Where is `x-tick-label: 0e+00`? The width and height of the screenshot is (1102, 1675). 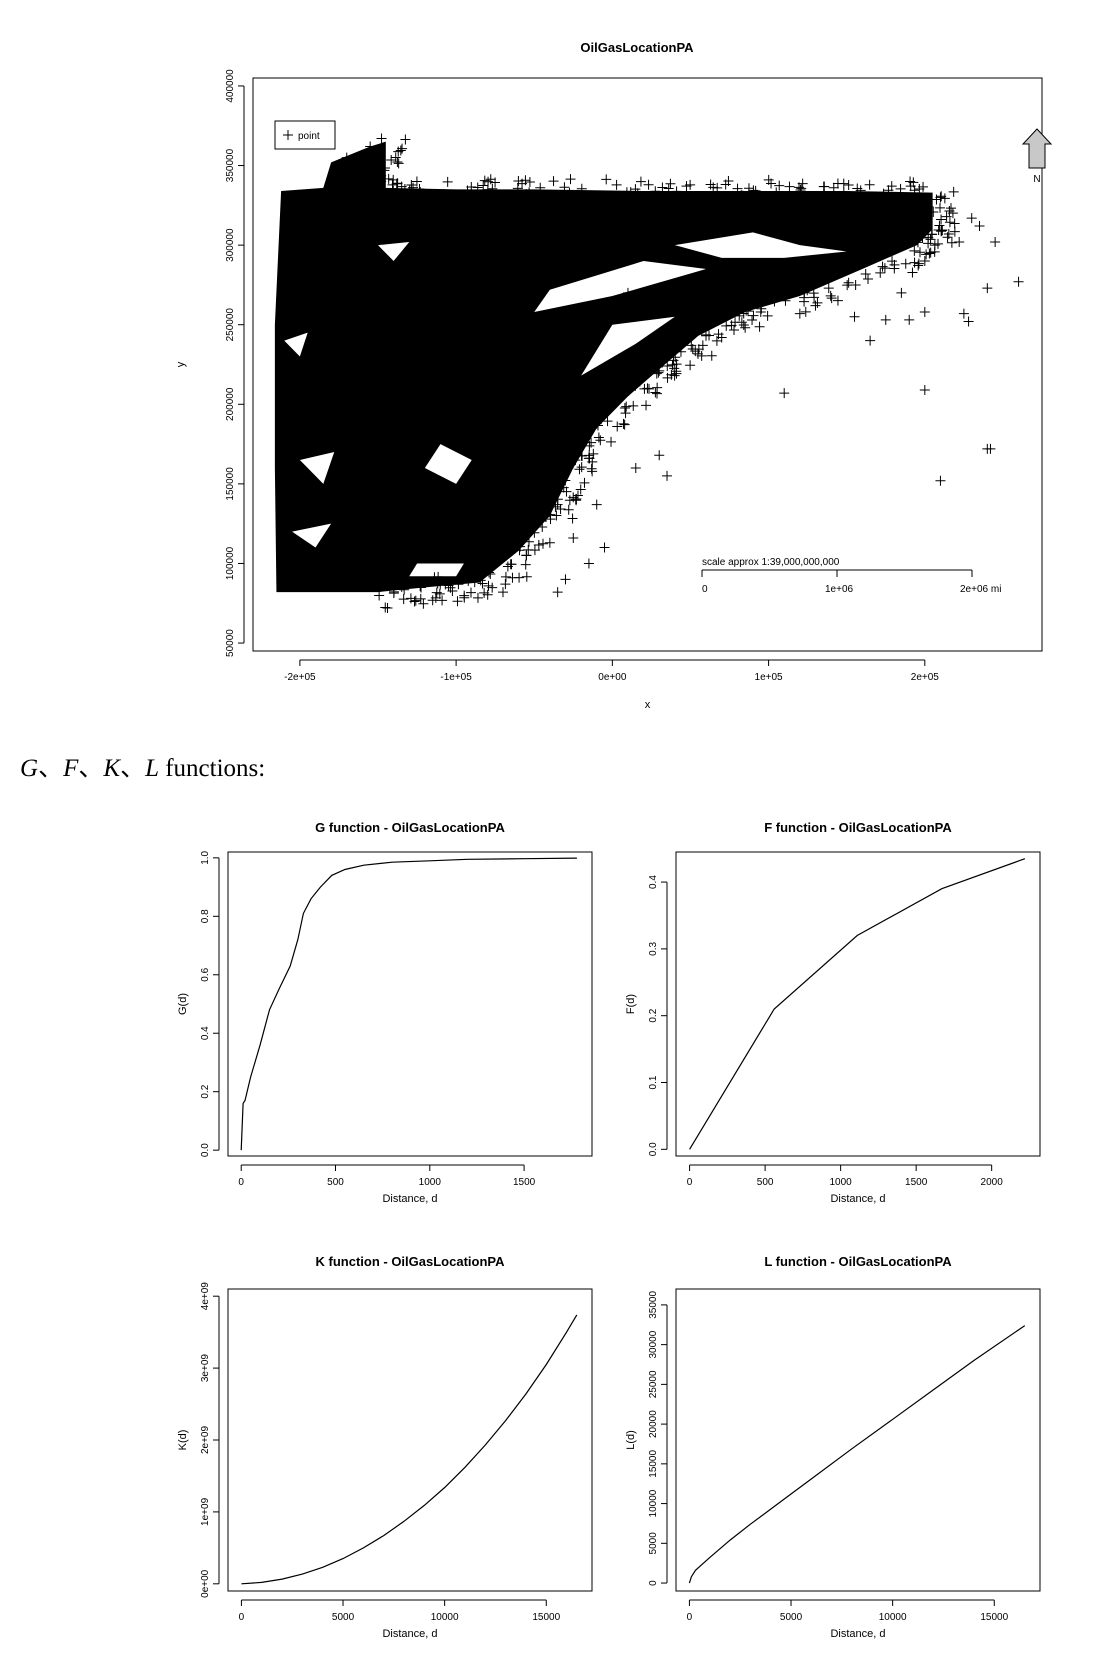 x-tick-label: 0e+00 is located at coordinates (612, 677).